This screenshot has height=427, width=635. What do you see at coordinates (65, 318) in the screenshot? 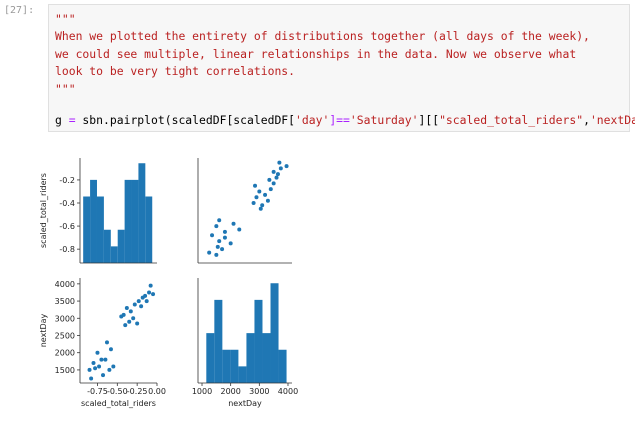
I see `y-tick-label: 3000` at bounding box center [65, 318].